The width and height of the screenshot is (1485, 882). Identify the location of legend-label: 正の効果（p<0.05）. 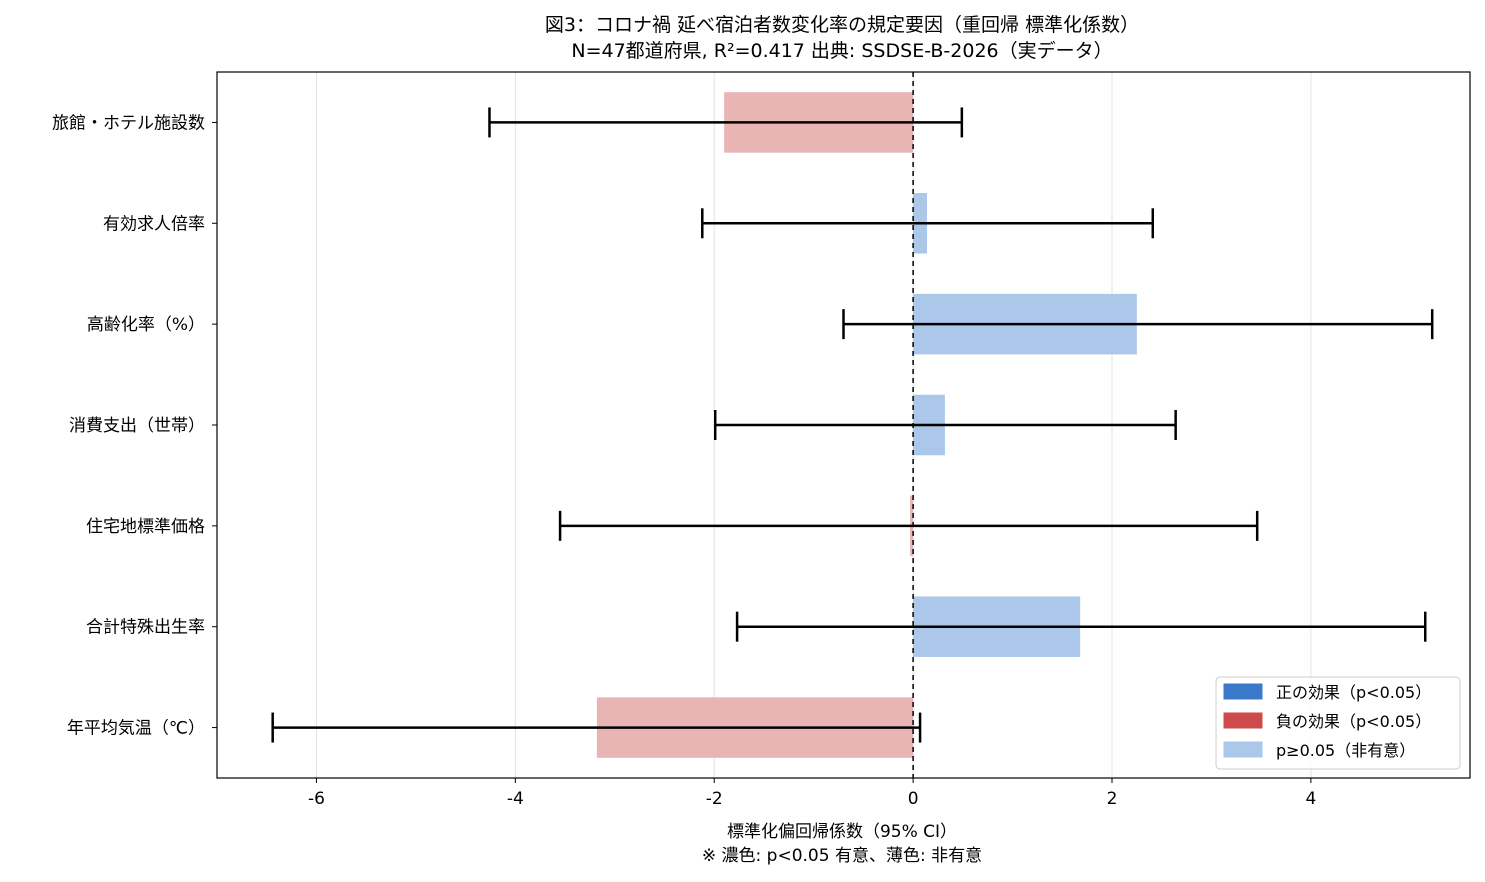
(1353, 692).